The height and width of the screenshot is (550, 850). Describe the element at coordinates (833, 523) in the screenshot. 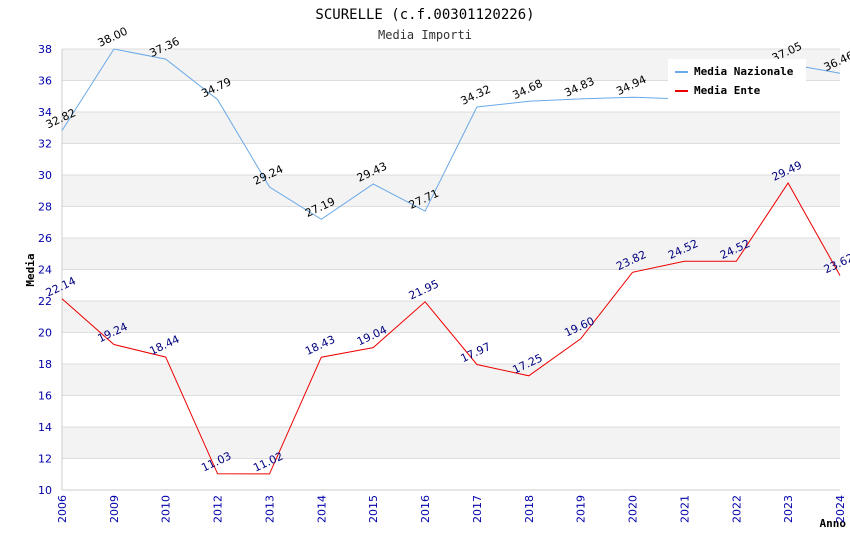

I see `x-axis-label: Anno` at that location.